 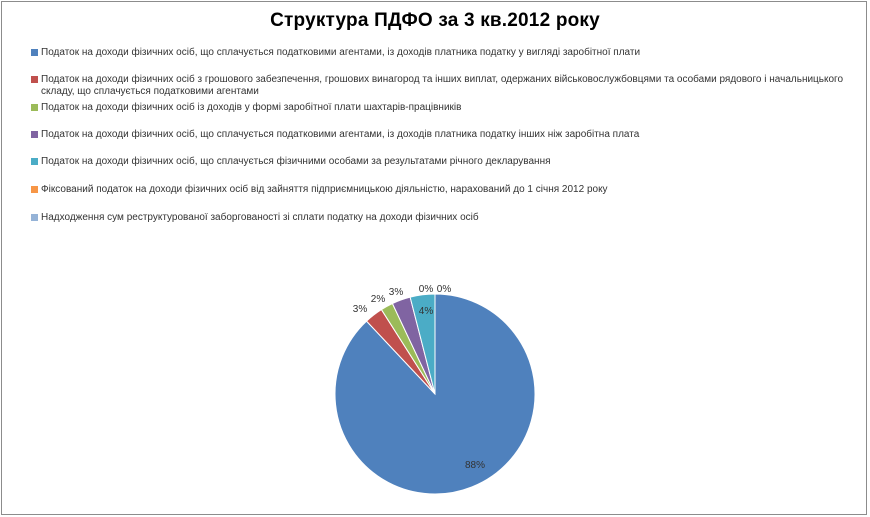 What do you see at coordinates (422, 344) in the screenshot?
I see `pie-slice` at bounding box center [422, 344].